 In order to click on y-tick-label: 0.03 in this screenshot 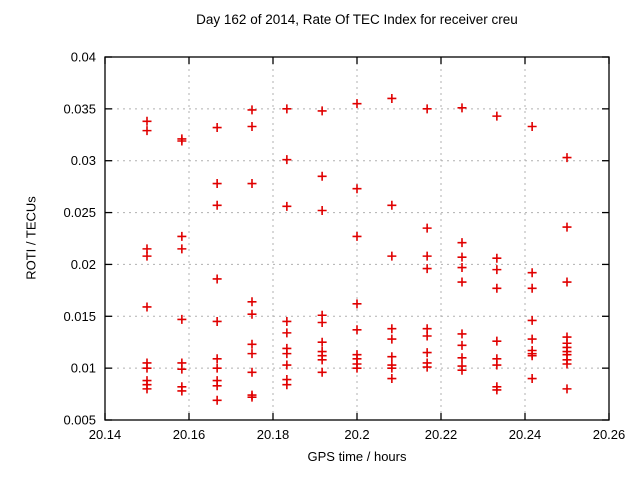, I will do `click(83, 160)`.